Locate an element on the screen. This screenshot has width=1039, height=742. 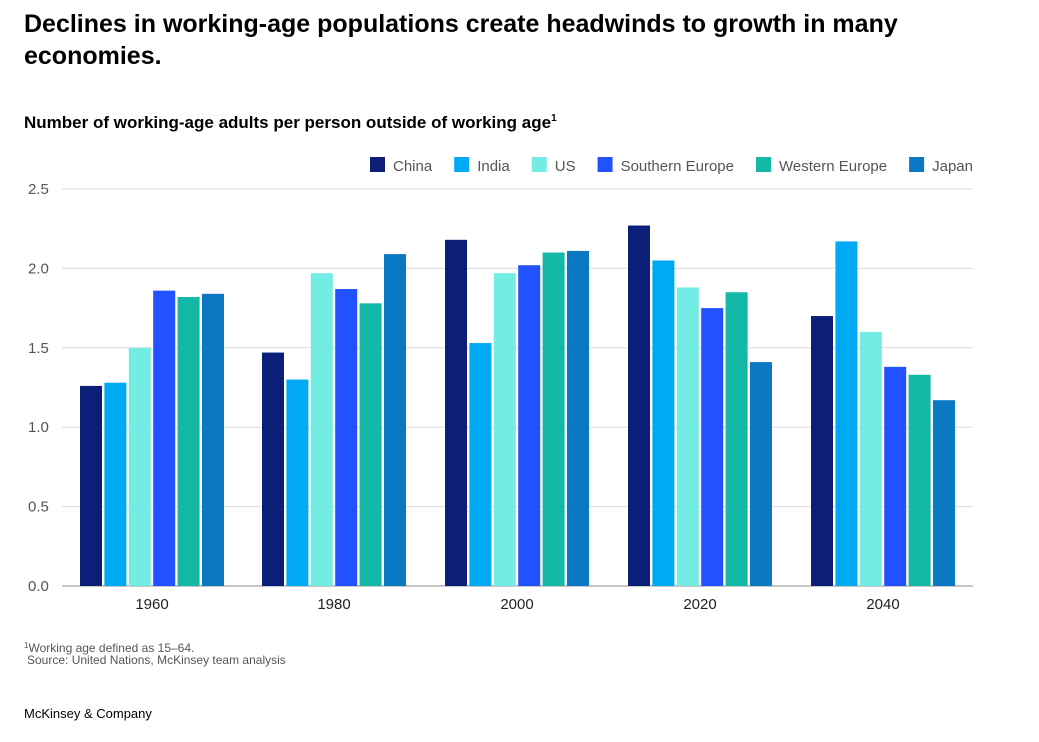
footnote-marker: 1 is located at coordinates (26, 645).